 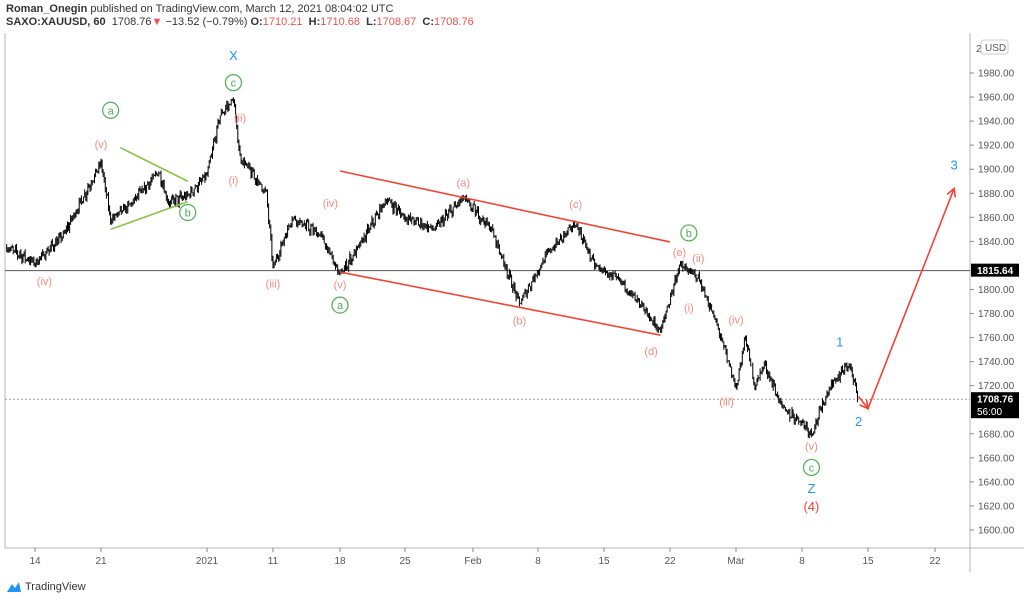 I want to click on currency-button: USD, so click(x=994, y=47).